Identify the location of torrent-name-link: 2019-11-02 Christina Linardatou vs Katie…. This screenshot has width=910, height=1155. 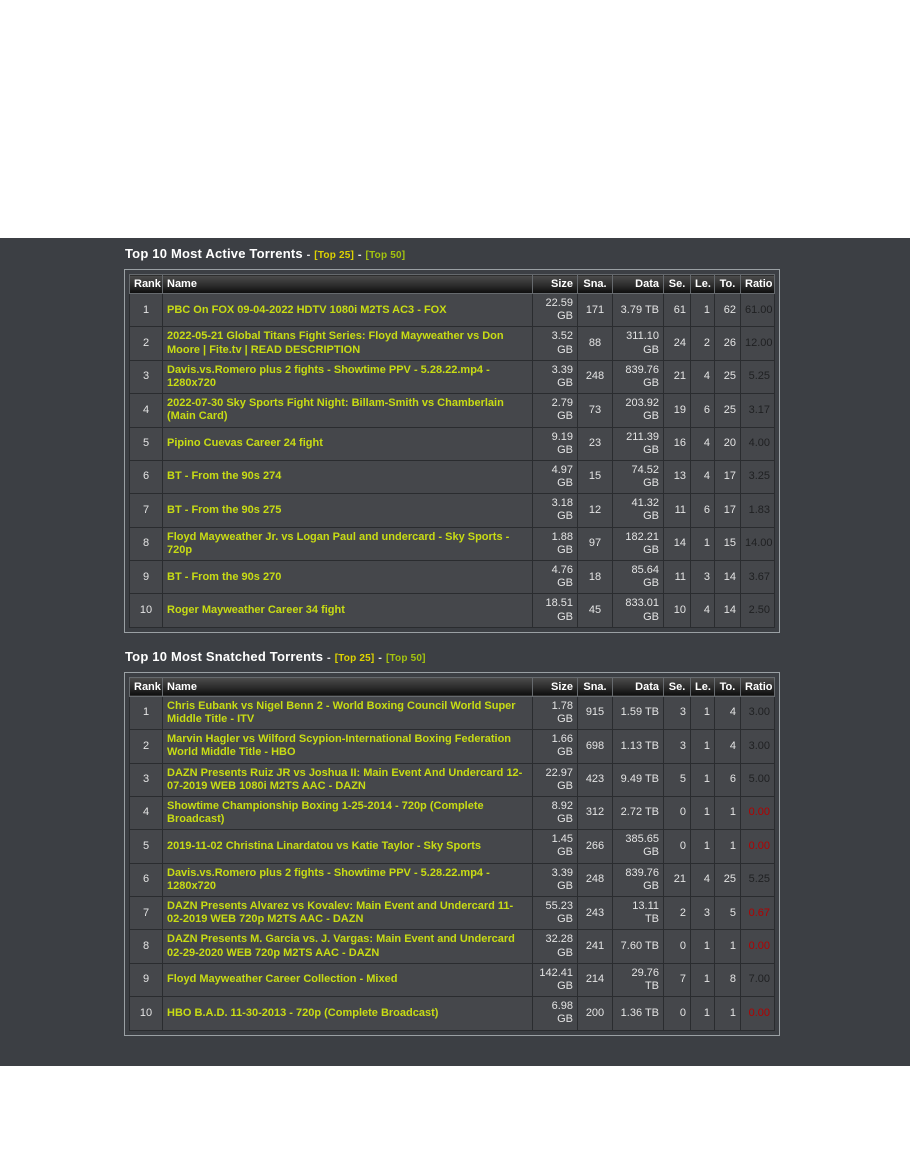
(324, 845).